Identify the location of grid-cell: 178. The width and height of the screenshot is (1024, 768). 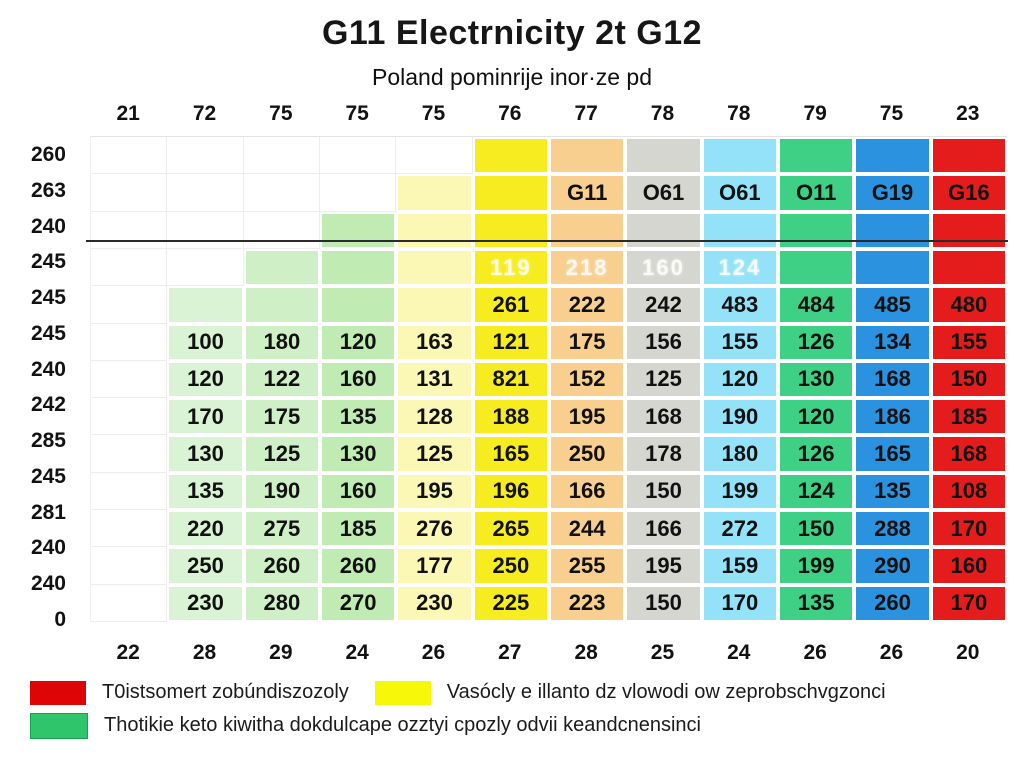
(663, 454).